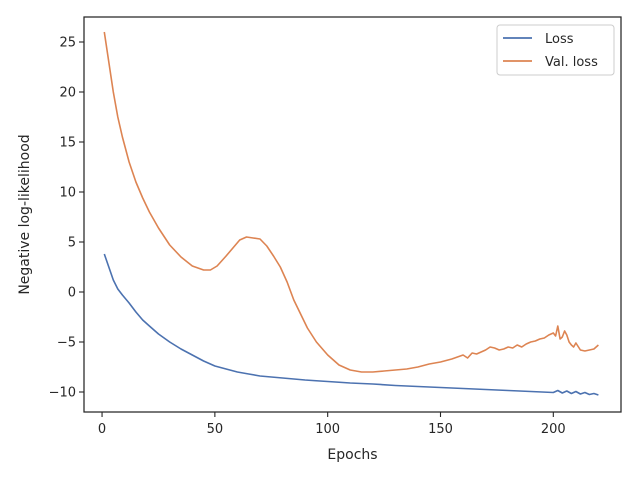  Describe the element at coordinates (25, 214) in the screenshot. I see `y-axis-label: Negative log-likelihood` at that location.